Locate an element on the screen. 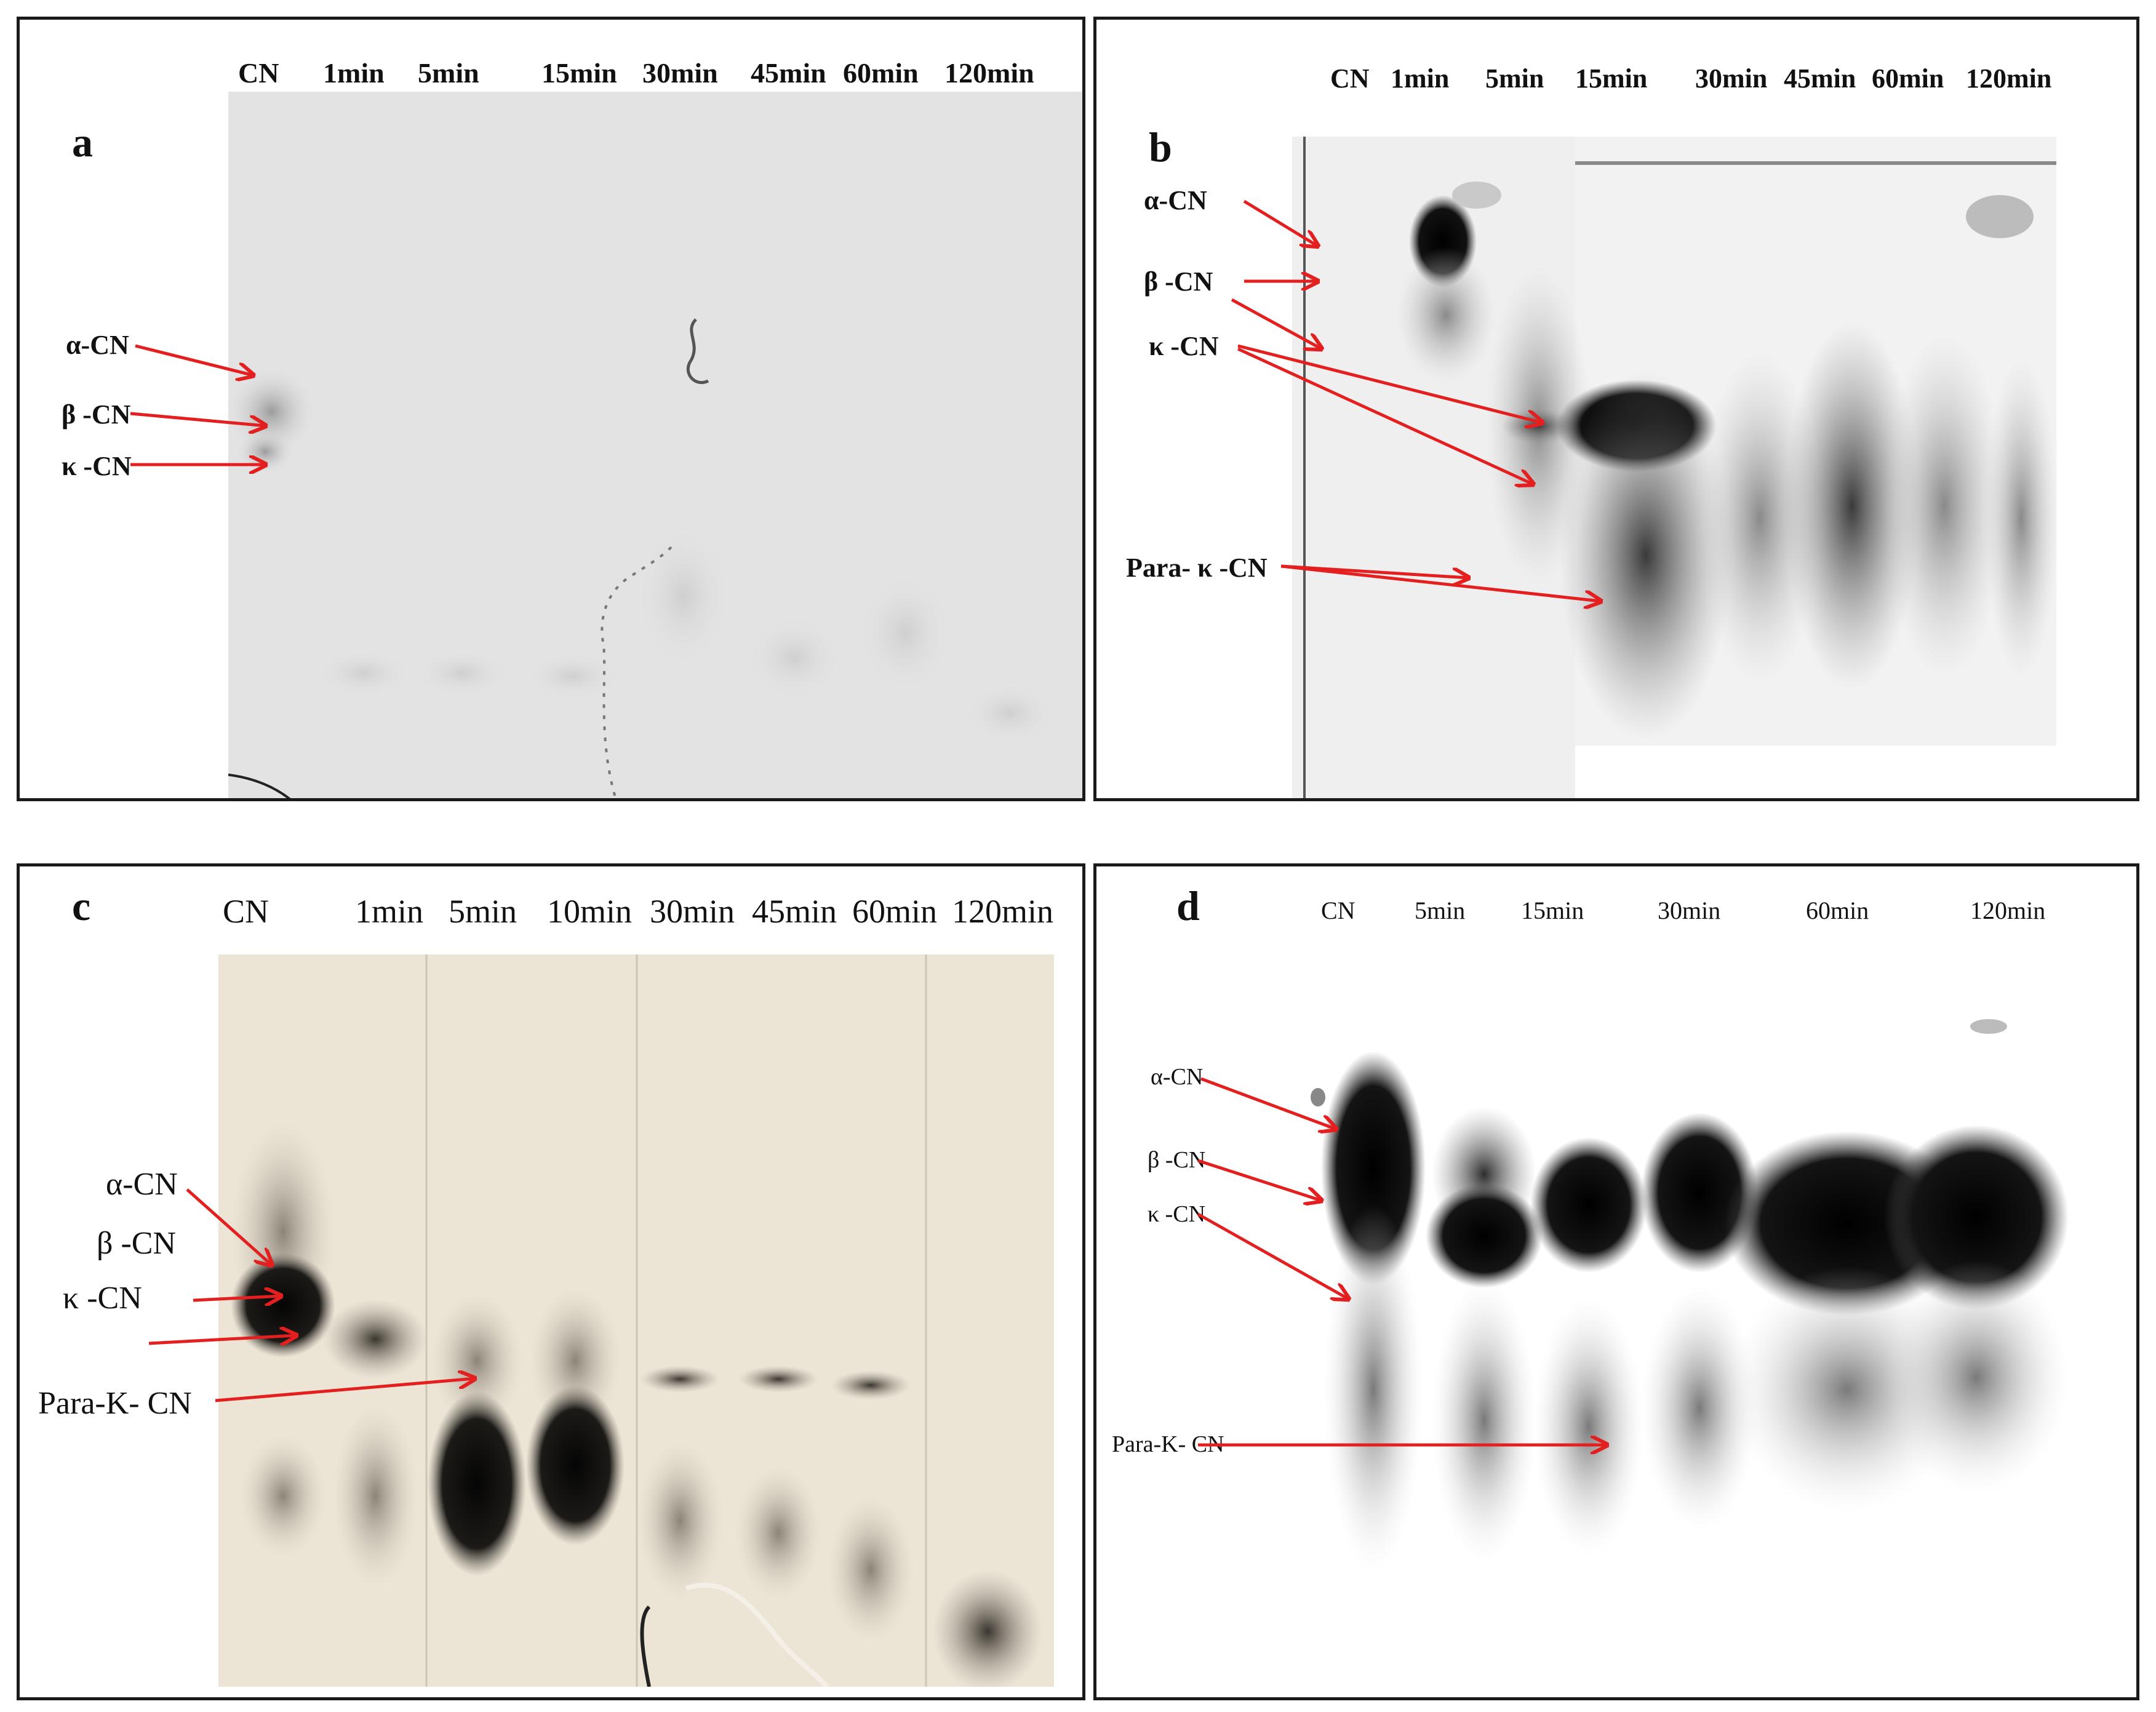  panel-letter-d: d is located at coordinates (1188, 905).